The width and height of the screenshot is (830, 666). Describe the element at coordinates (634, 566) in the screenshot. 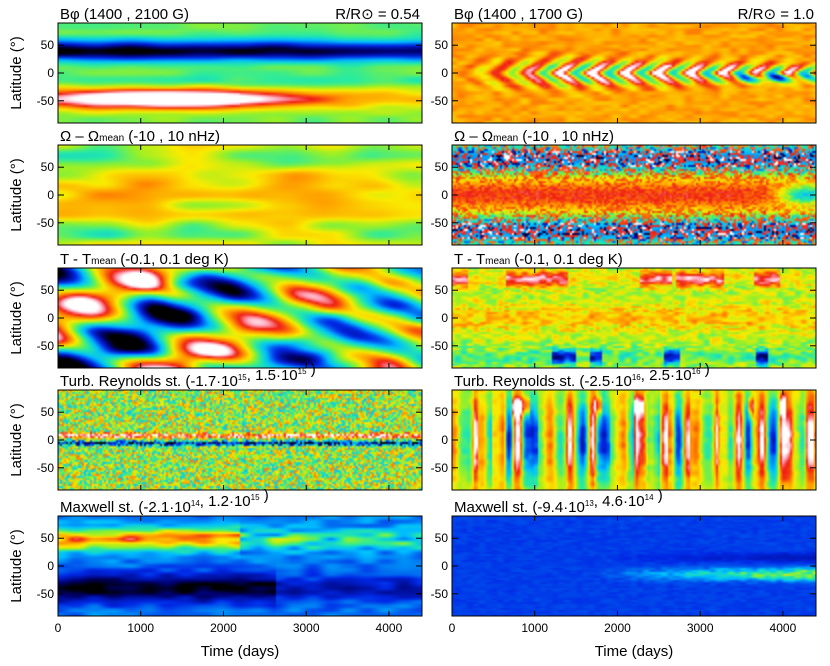

I see `heatmap-maxwell-surface` at that location.